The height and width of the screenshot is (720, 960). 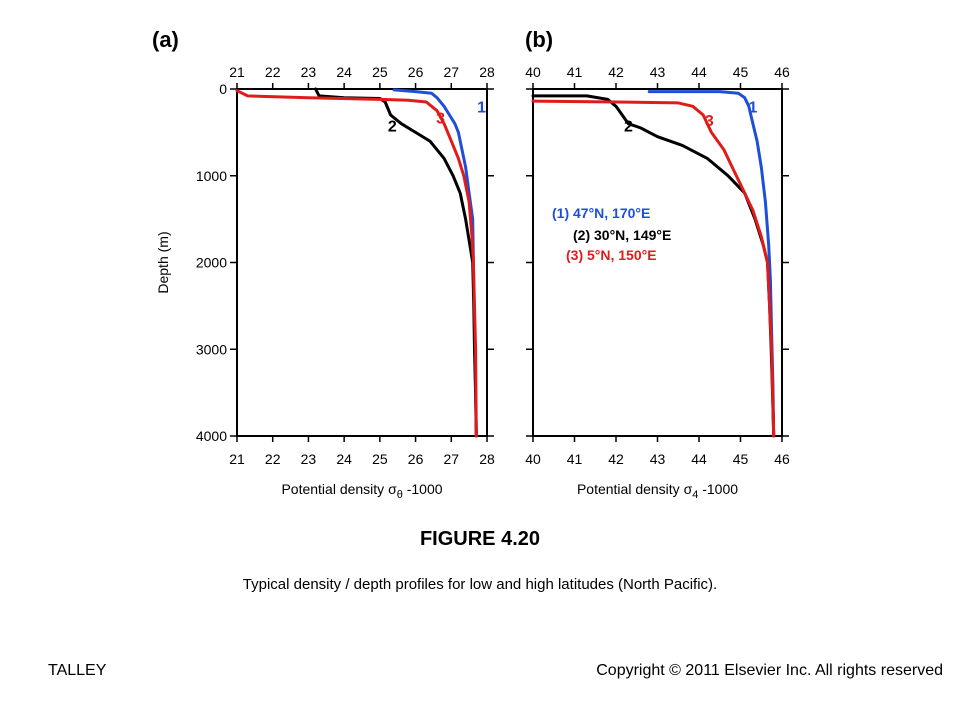 What do you see at coordinates (451, 459) in the screenshot?
I see `panel-a-xtick-label-bottom: 27` at bounding box center [451, 459].